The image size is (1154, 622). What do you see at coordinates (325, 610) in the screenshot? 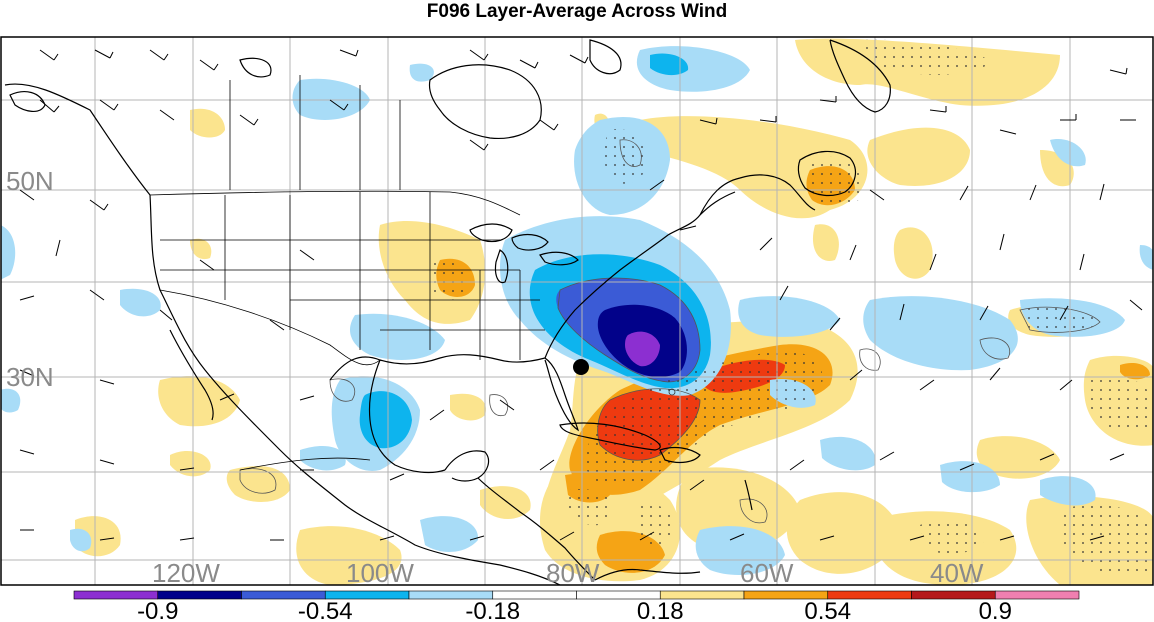
I see `colorbar-label: -0.54` at bounding box center [325, 610].